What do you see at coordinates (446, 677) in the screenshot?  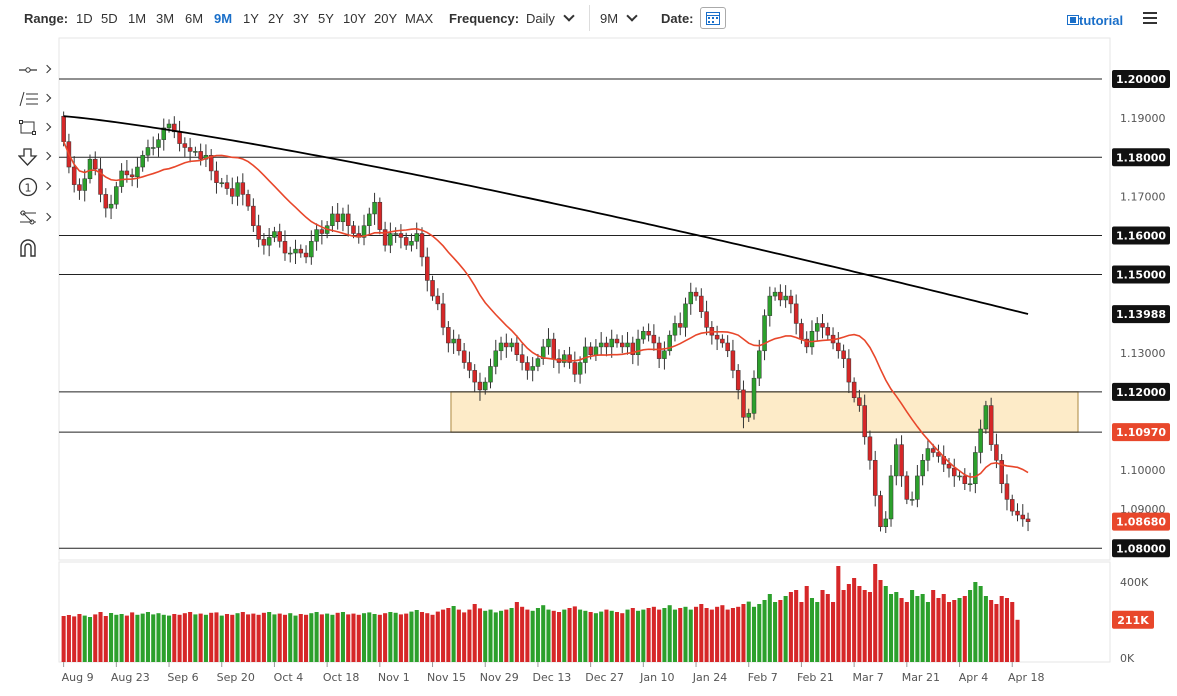 I see `x-tick-label: Nov 15` at bounding box center [446, 677].